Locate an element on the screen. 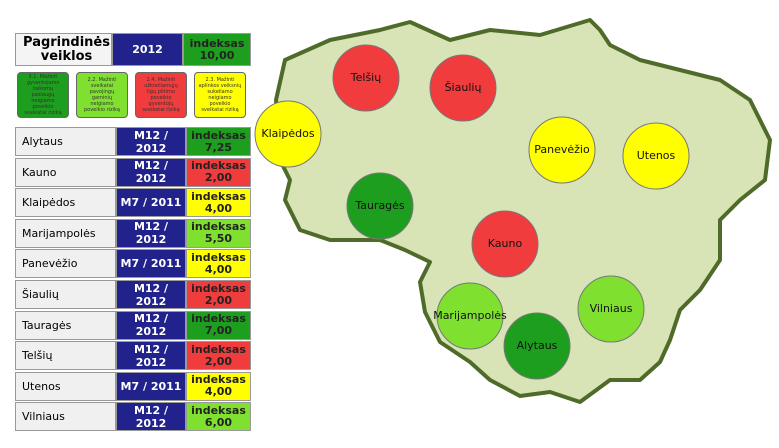 The image size is (779, 448). row-name: Tauragės is located at coordinates (65, 325).